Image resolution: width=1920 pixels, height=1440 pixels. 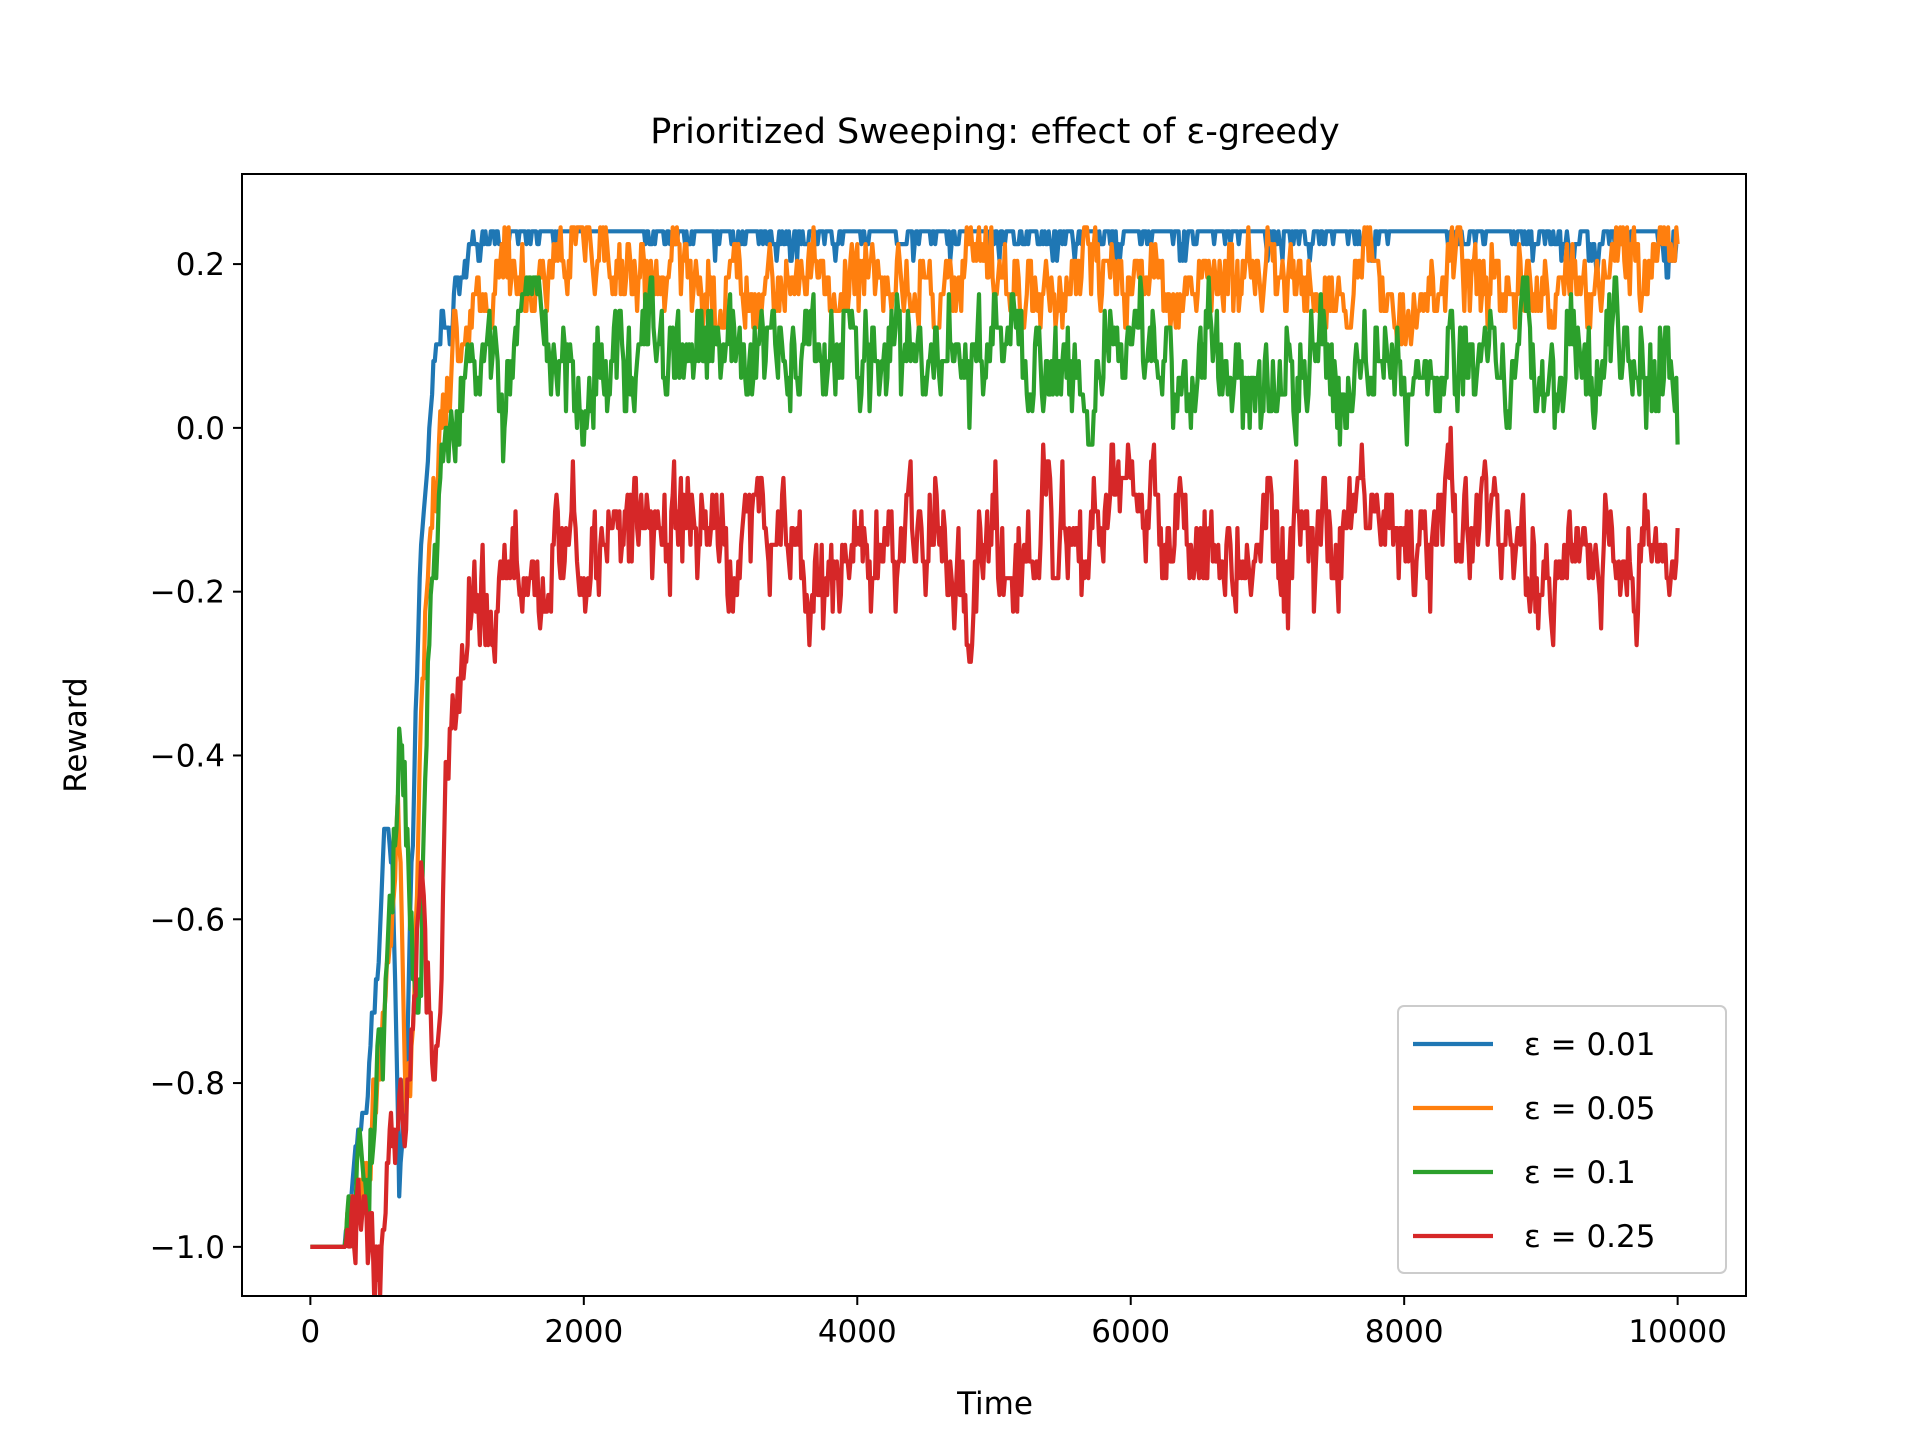 What do you see at coordinates (187, 756) in the screenshot?
I see `y-tick-label: −0.4` at bounding box center [187, 756].